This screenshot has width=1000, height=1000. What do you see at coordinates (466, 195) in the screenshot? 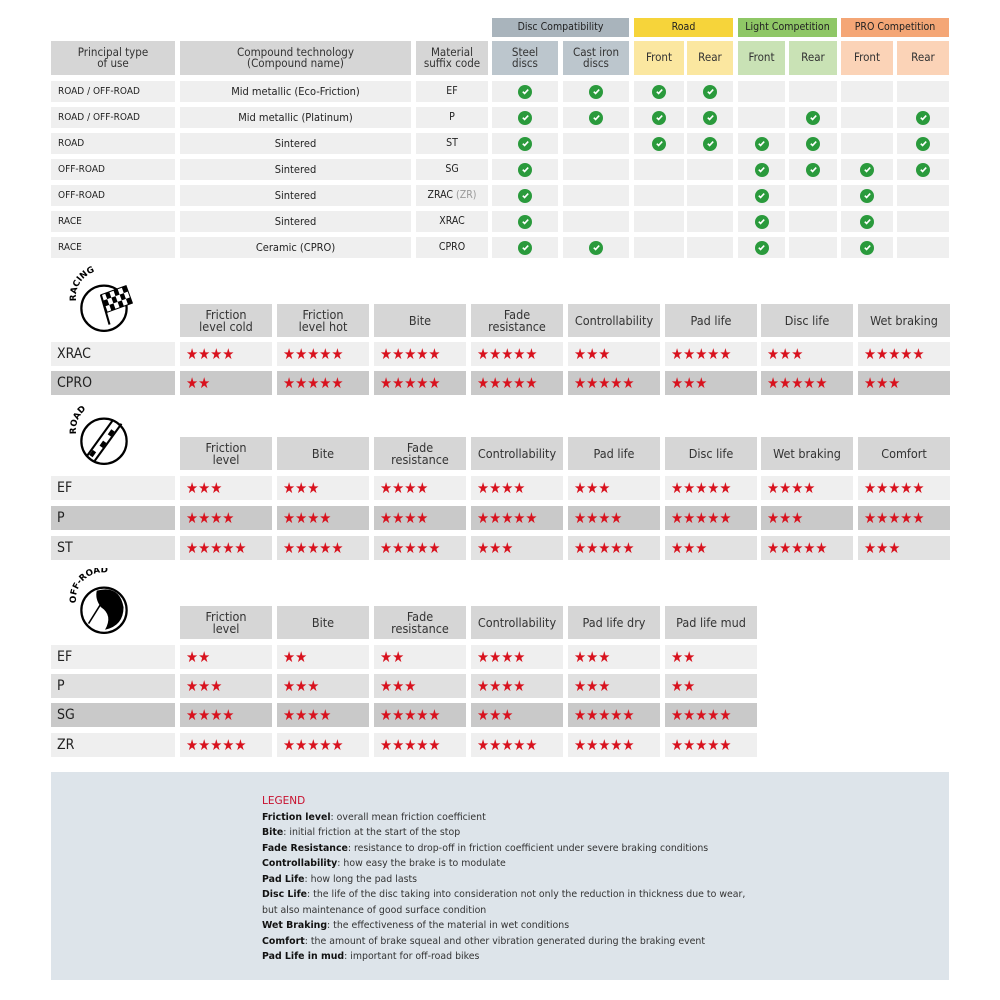
I see `code-alias: (ZR)` at bounding box center [466, 195].